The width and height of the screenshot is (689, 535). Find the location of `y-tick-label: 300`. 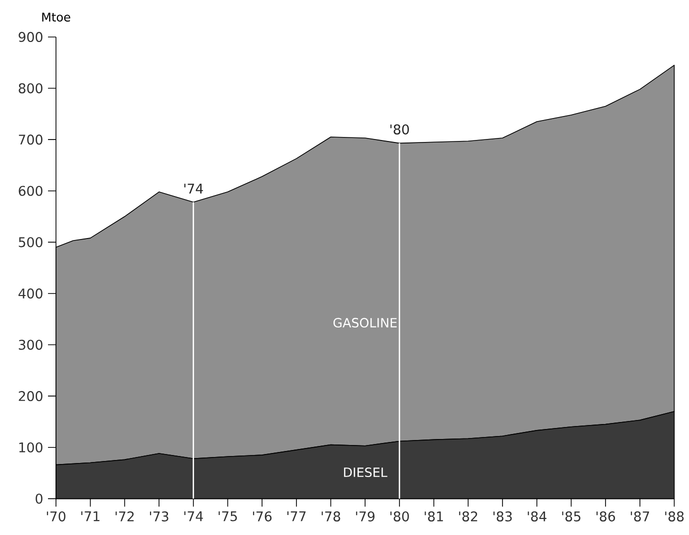

y-tick-label: 300 is located at coordinates (30, 345).